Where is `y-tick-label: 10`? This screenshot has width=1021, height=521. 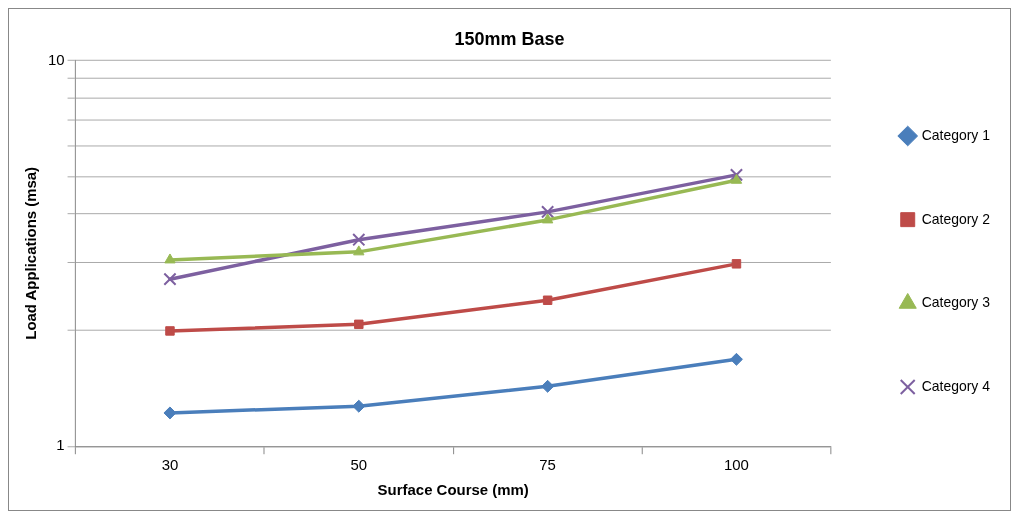
y-tick-label: 10 is located at coordinates (56, 59).